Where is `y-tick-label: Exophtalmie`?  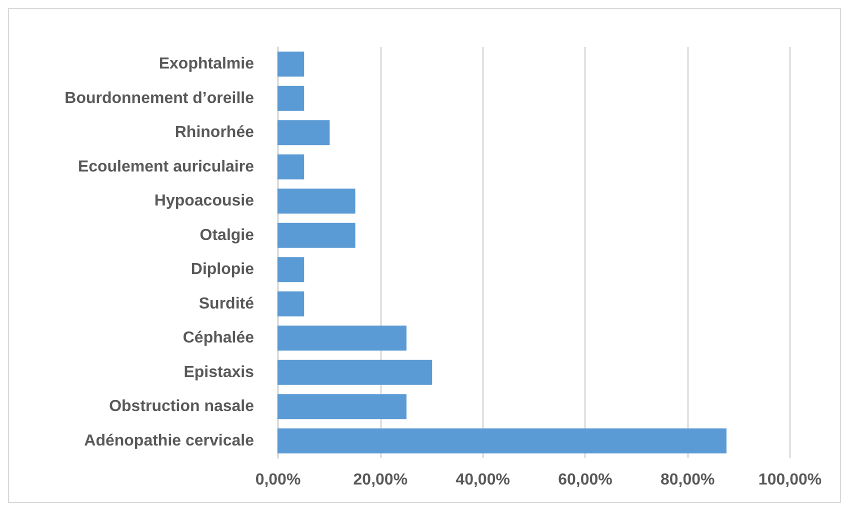
y-tick-label: Exophtalmie is located at coordinates (206, 64).